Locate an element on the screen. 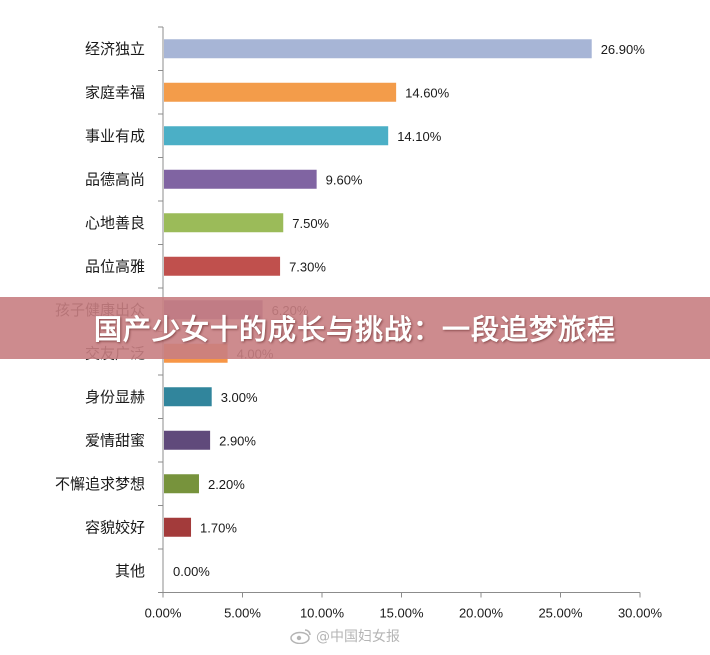 The image size is (710, 655). x-tick-label: 15.00% is located at coordinates (401, 613).